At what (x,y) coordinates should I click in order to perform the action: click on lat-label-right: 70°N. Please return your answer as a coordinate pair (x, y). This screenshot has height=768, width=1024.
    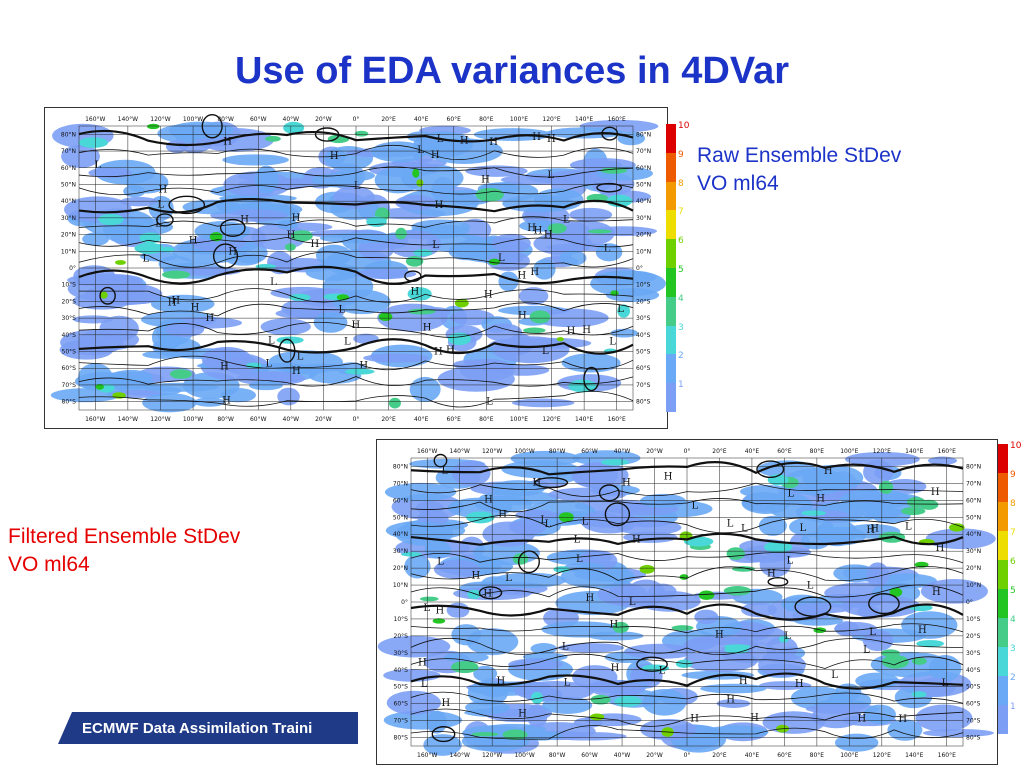
    Looking at the image, I should click on (643, 151).